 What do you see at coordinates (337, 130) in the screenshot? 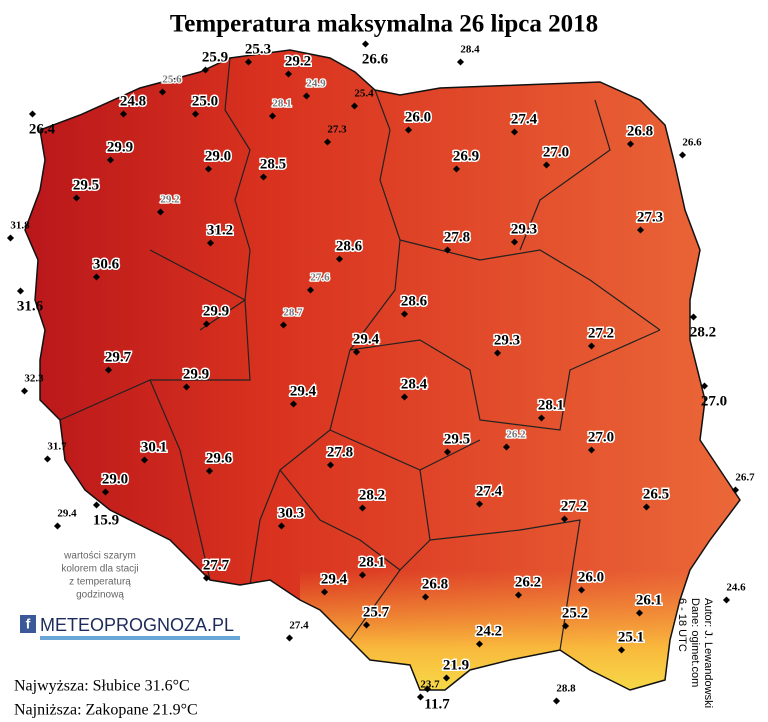
I see `station-temp: 27.3` at bounding box center [337, 130].